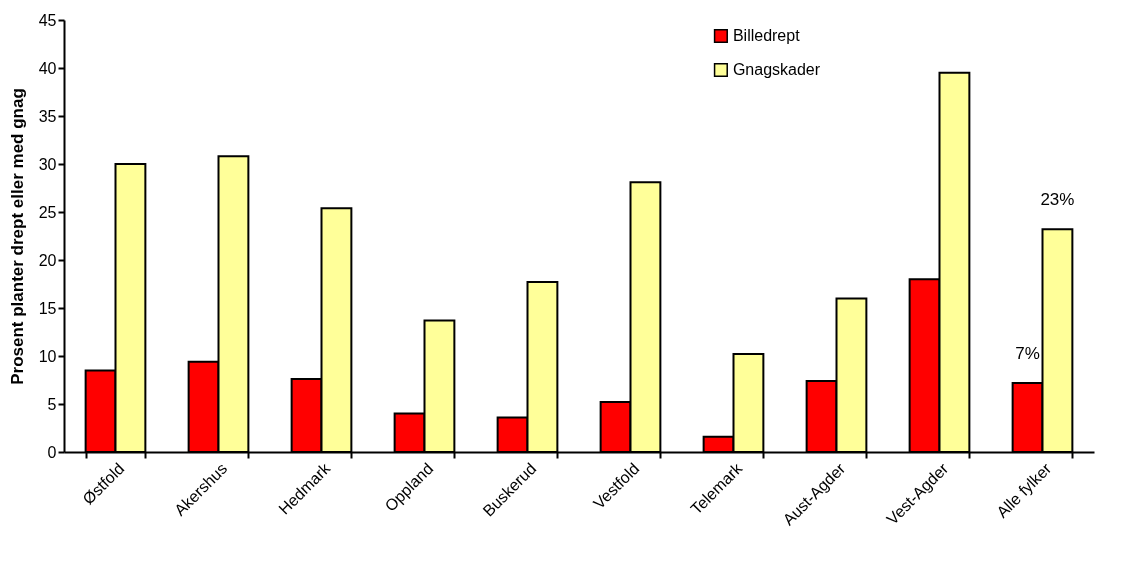  I want to click on y-tick-label: 25, so click(47, 212).